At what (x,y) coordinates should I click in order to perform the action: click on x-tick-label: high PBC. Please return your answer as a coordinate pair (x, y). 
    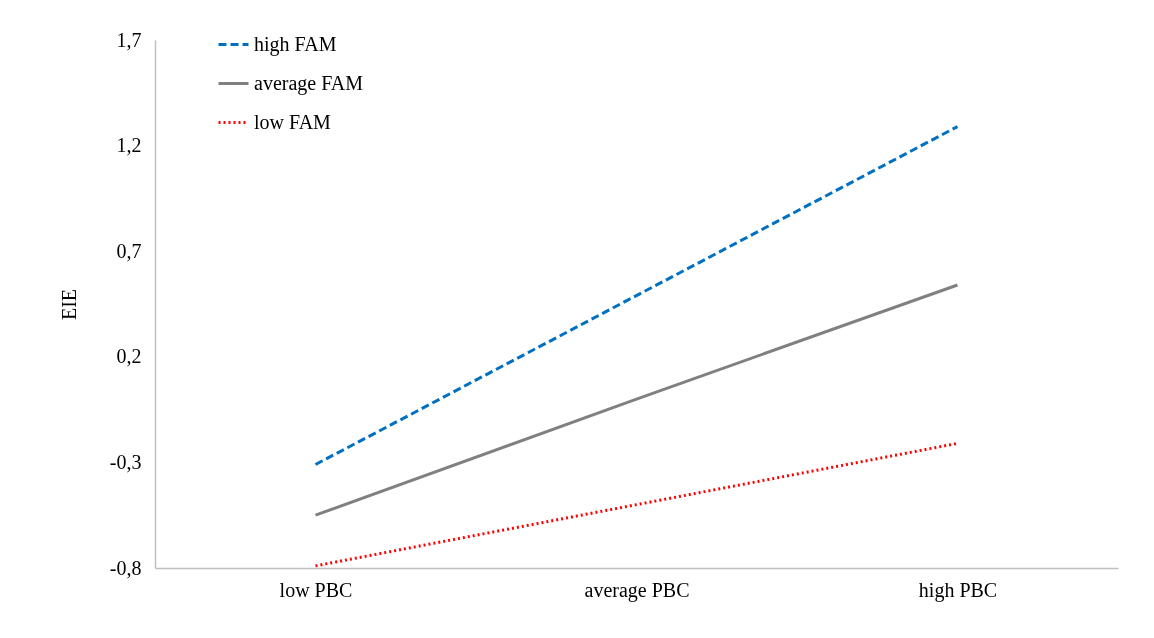
    Looking at the image, I should click on (958, 590).